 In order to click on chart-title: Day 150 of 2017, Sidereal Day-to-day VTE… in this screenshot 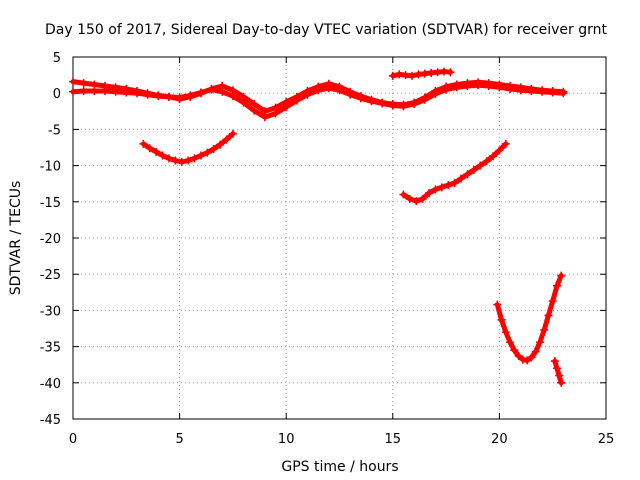, I will do `click(326, 30)`.